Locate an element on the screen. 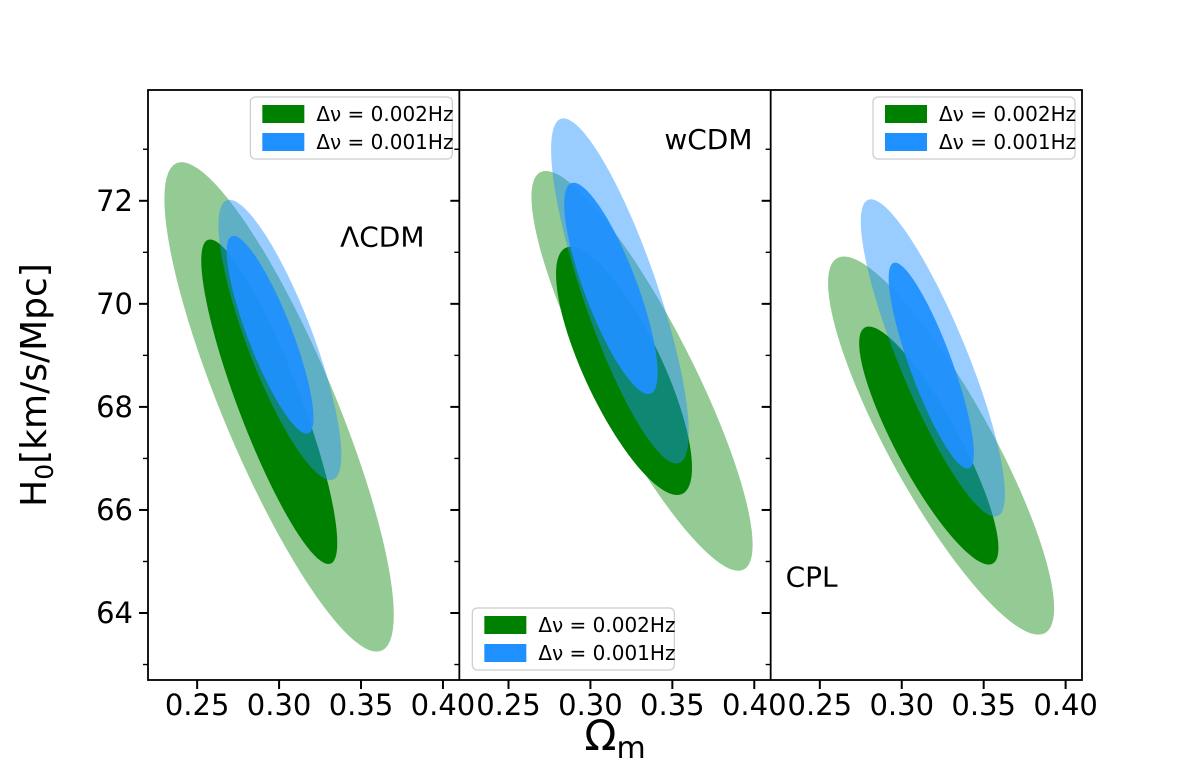  ellipse-cpl-green-1sigma is located at coordinates (929, 445).